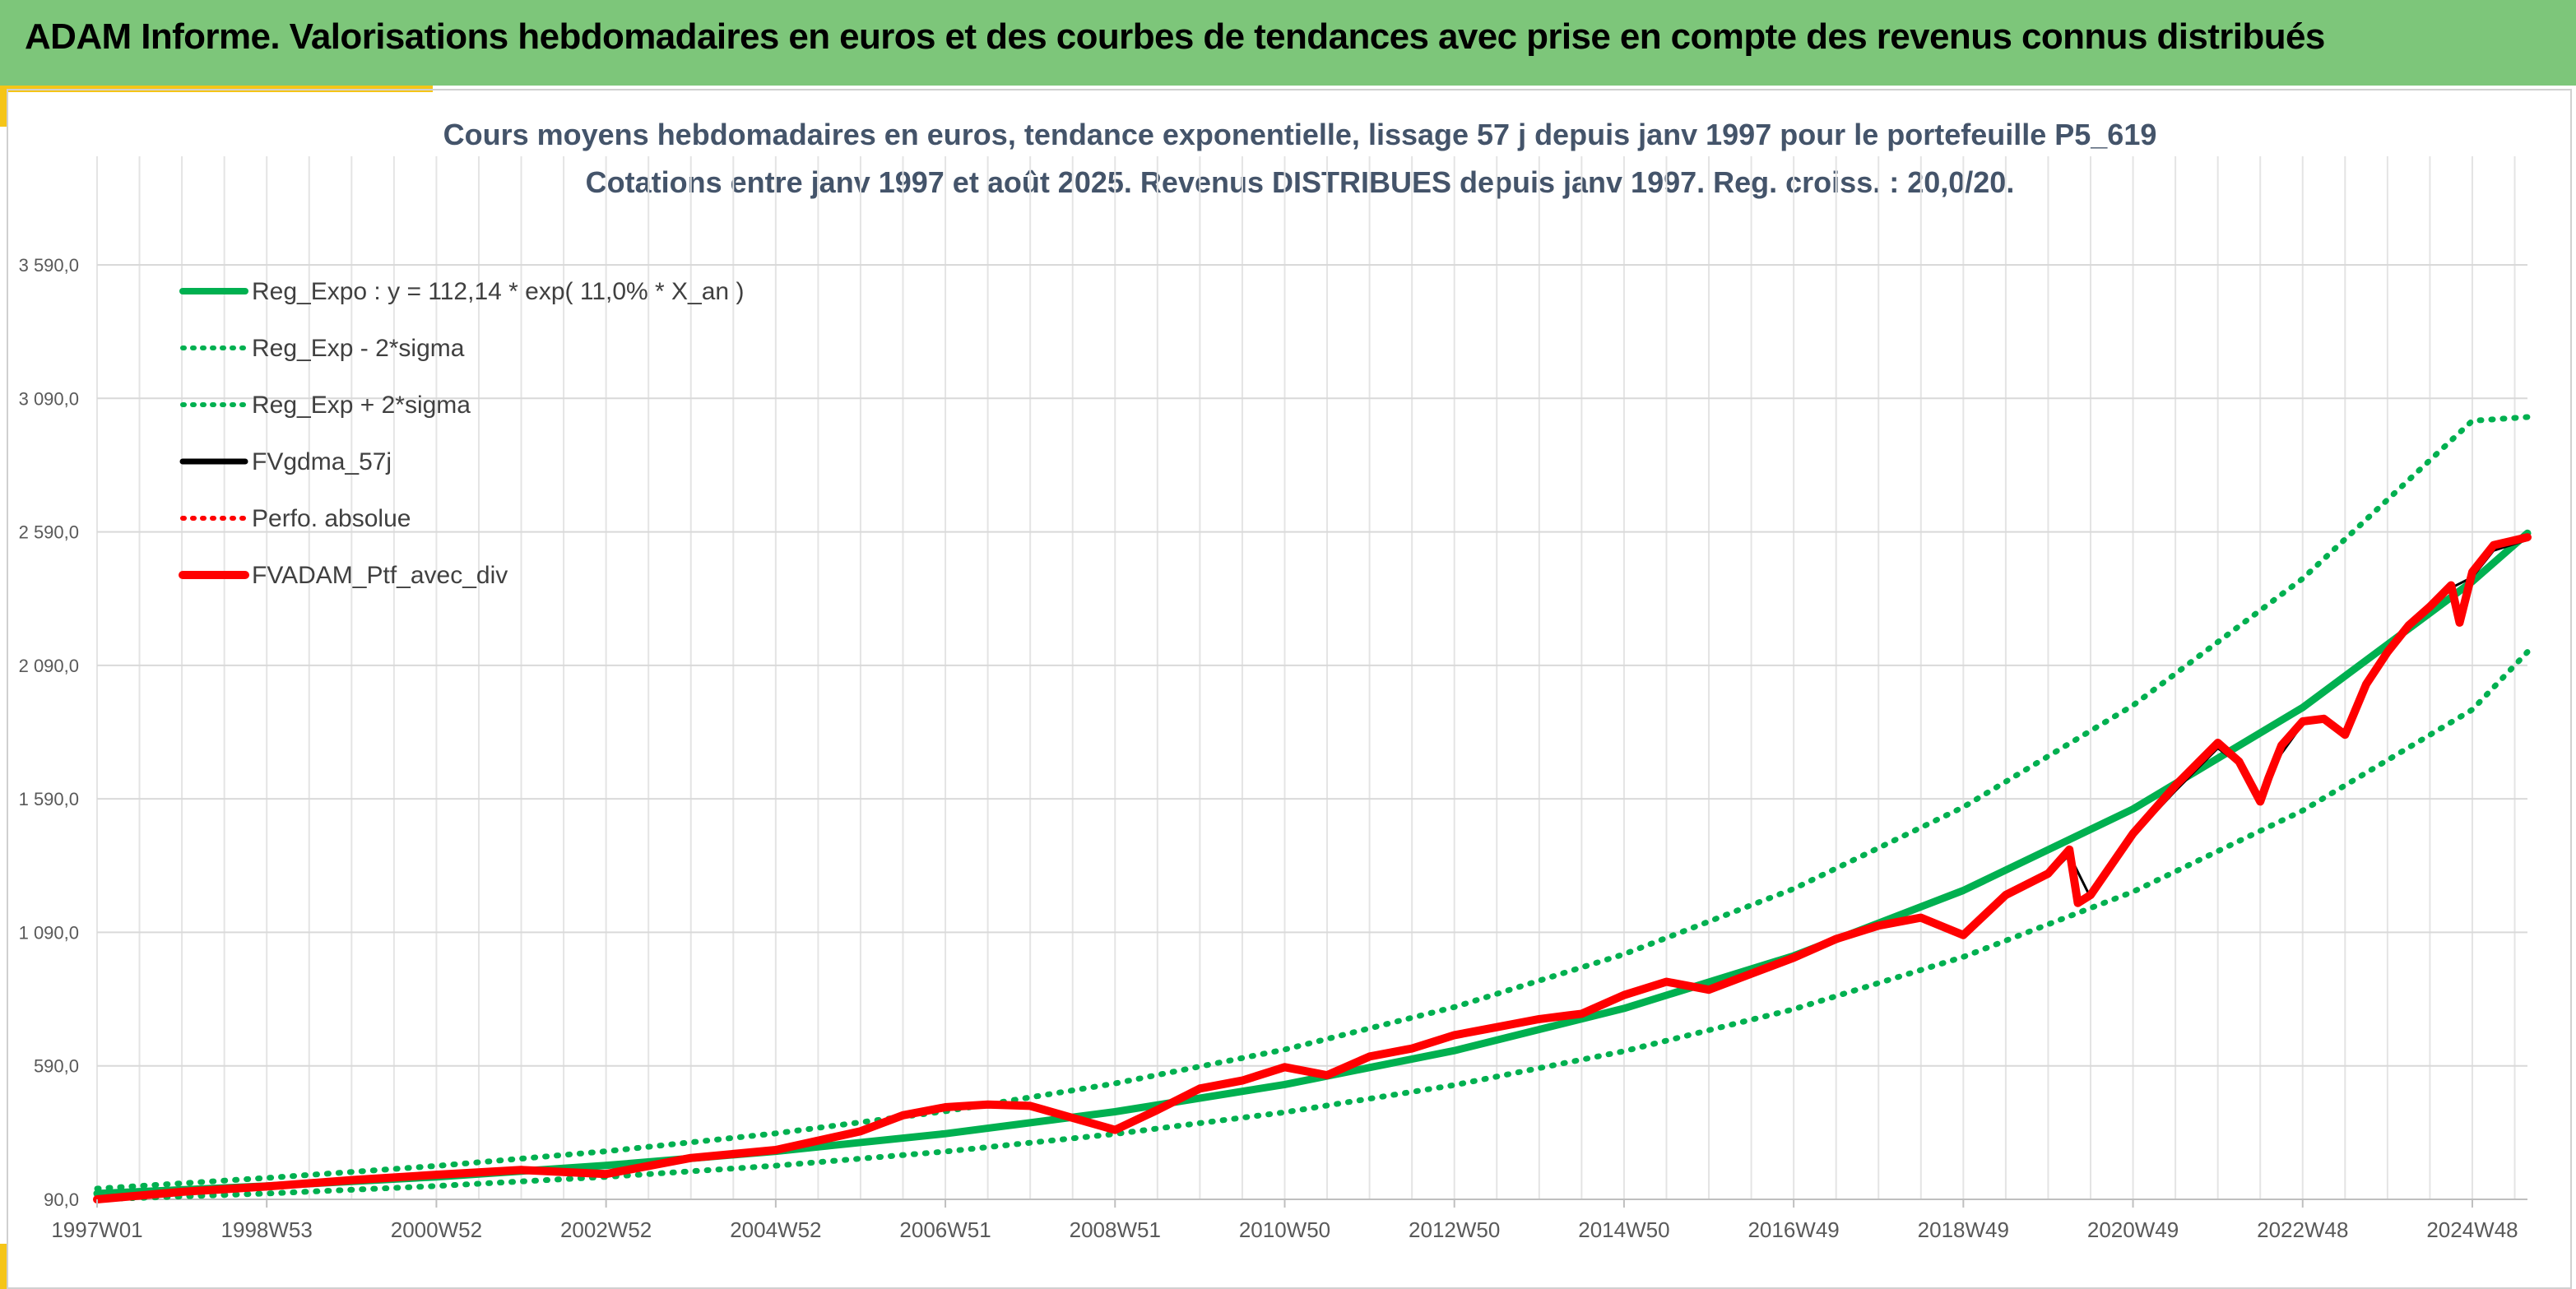 The width and height of the screenshot is (2576, 1289). I want to click on accent-bar-left-top, so click(4, 106).